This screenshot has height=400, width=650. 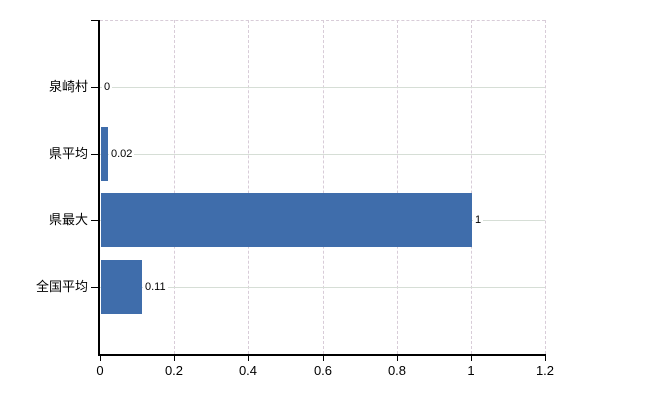 What do you see at coordinates (174, 370) in the screenshot?
I see `x-tick-label: 0.2` at bounding box center [174, 370].